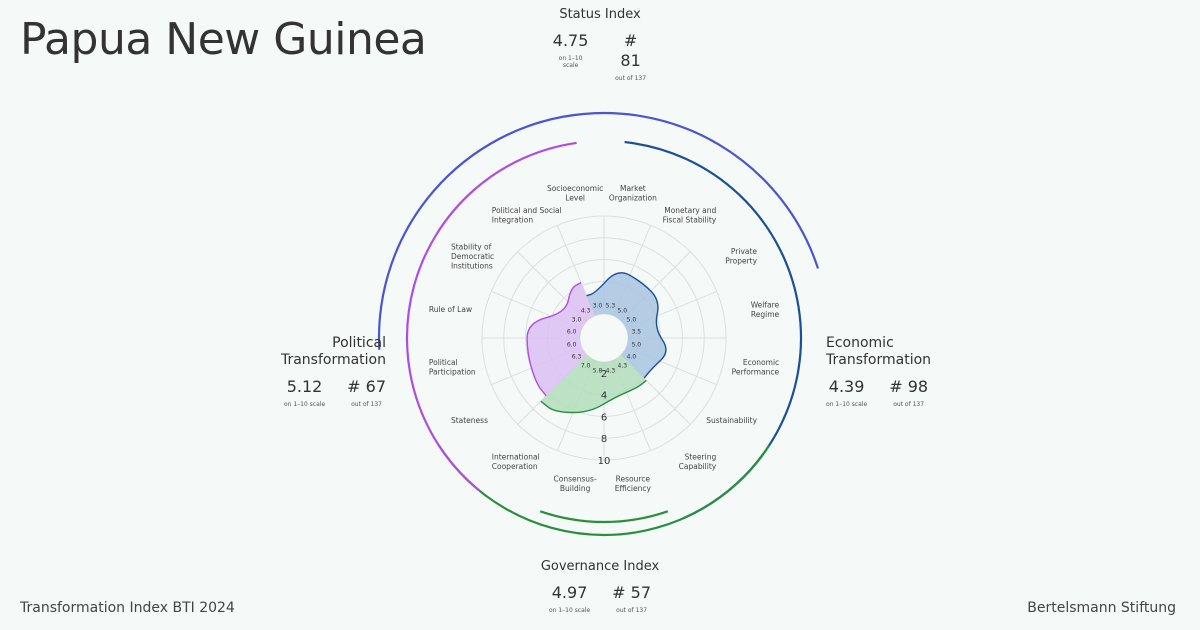 This screenshot has width=1200, height=630. Describe the element at coordinates (632, 610) in the screenshot. I see `governance-rank-note: out of 137` at that location.